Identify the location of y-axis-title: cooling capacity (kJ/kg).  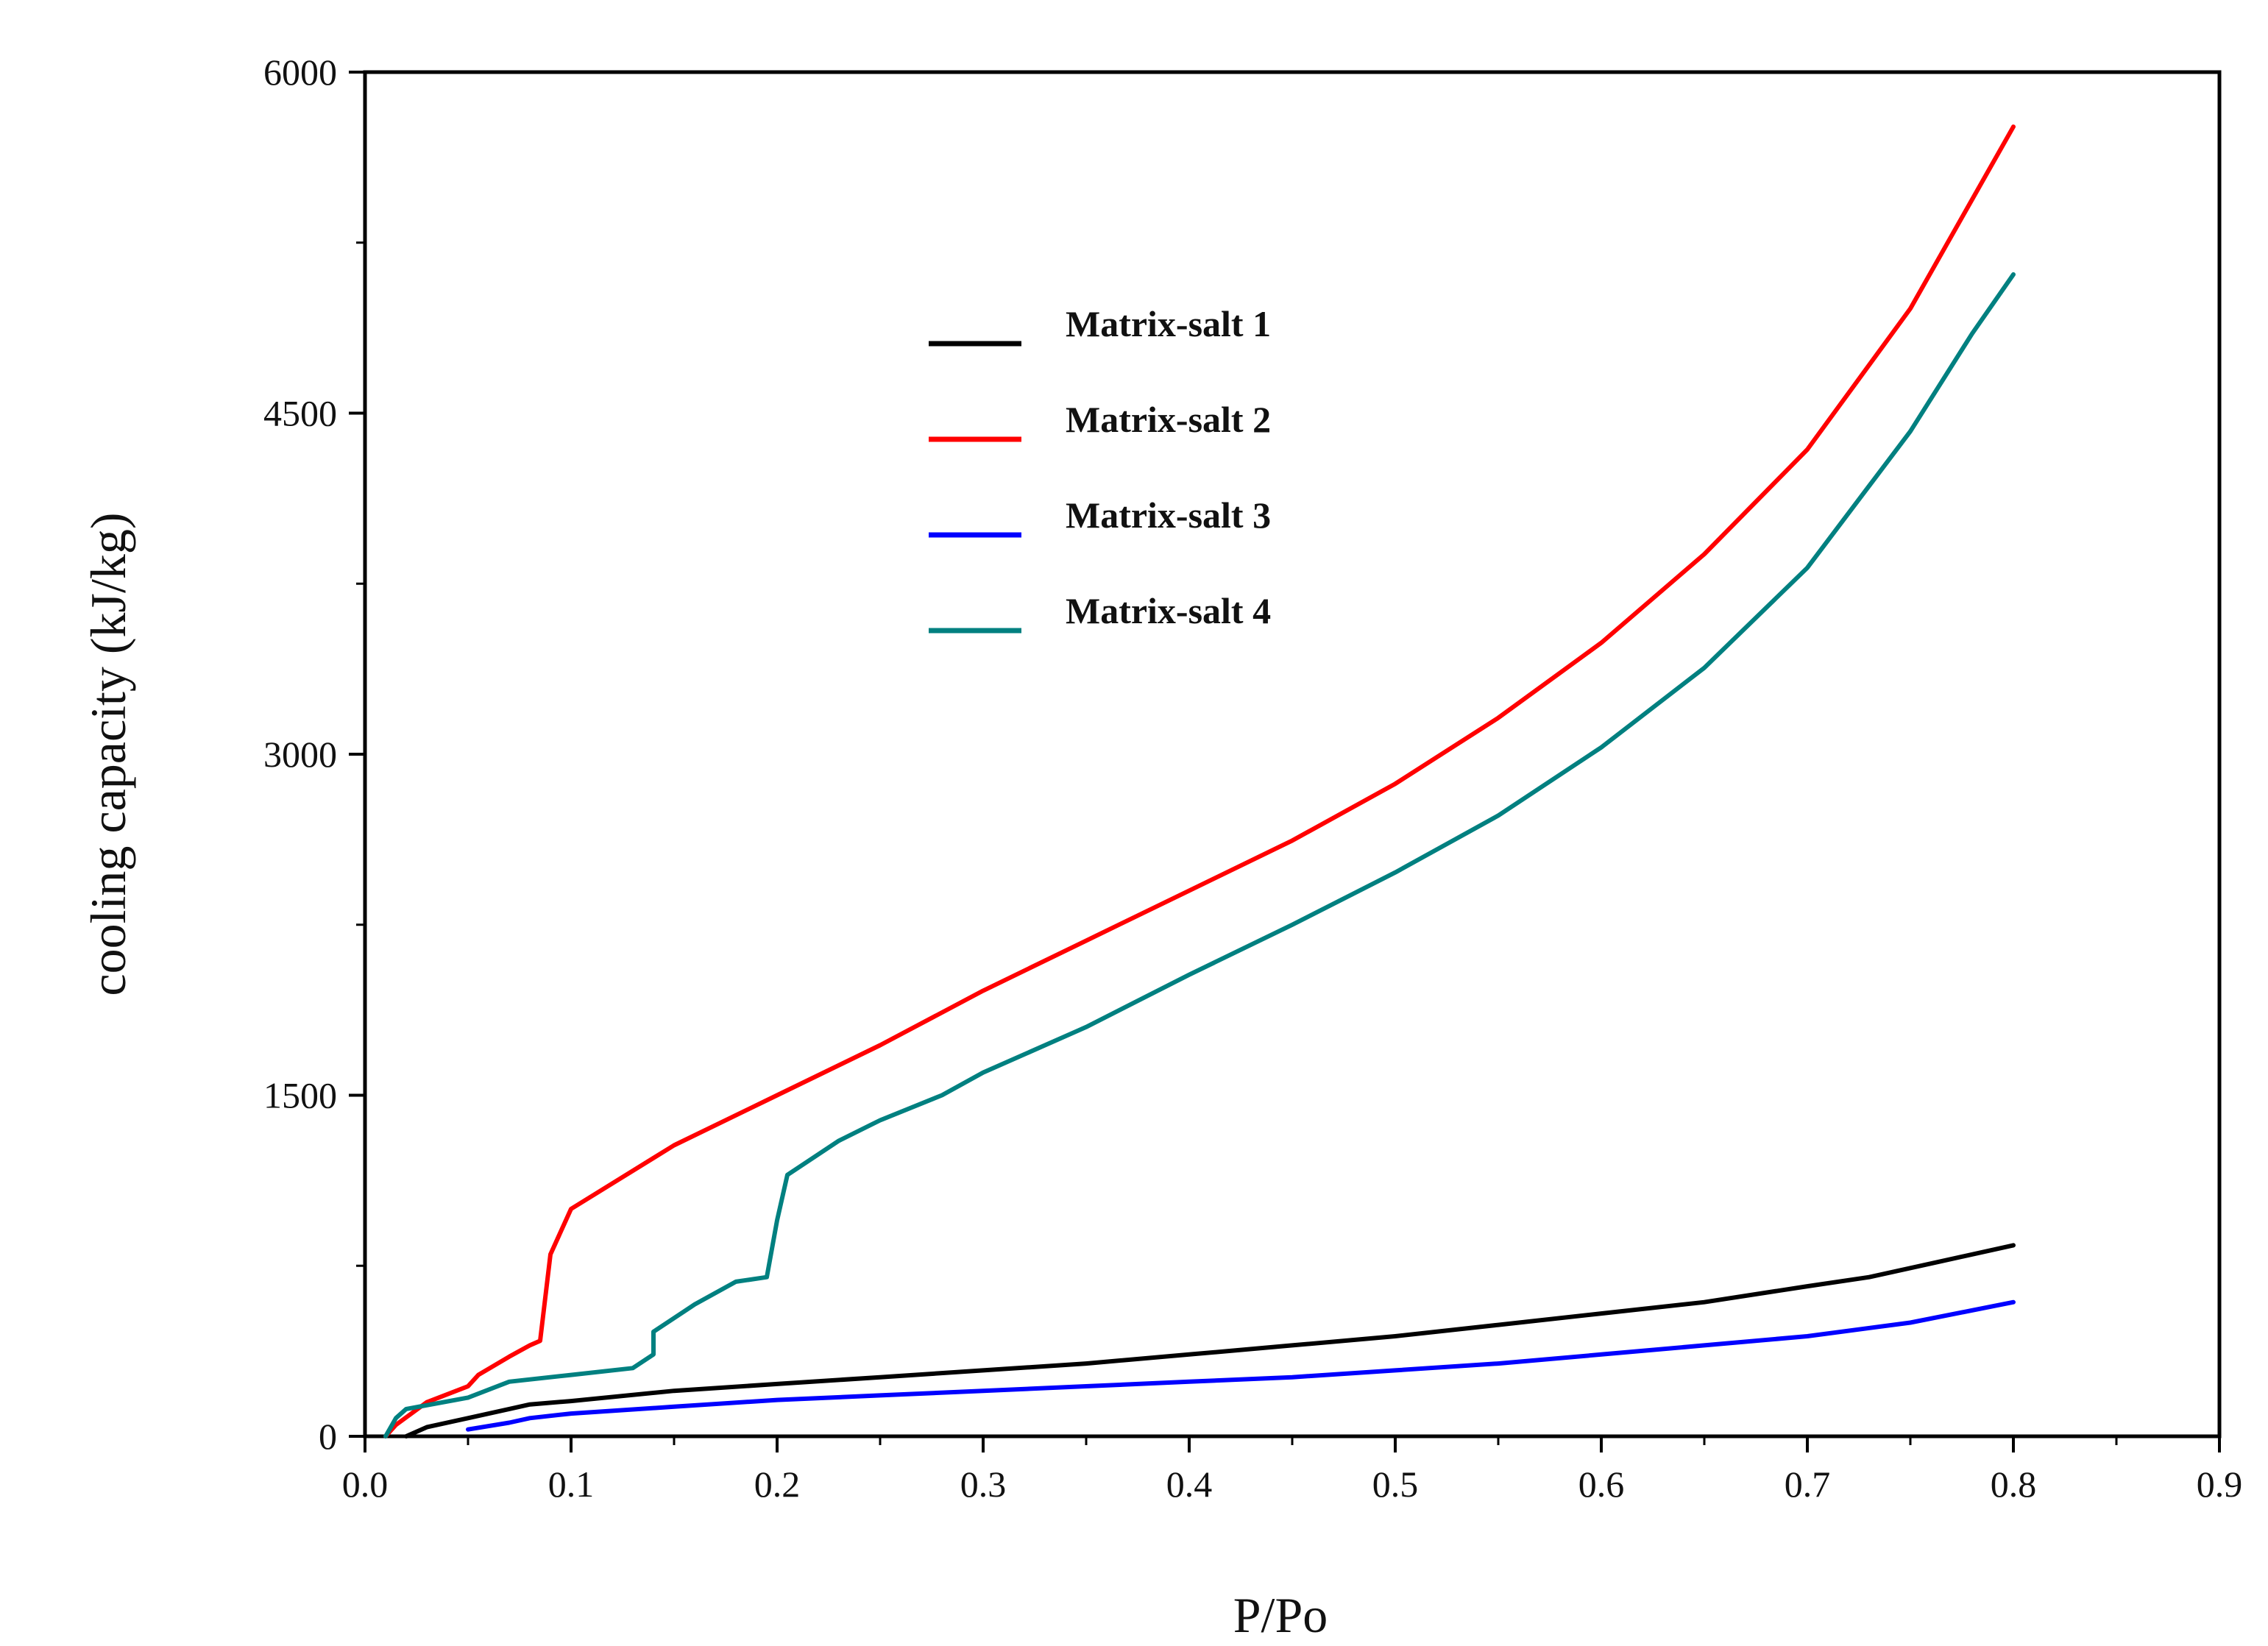
(108, 754).